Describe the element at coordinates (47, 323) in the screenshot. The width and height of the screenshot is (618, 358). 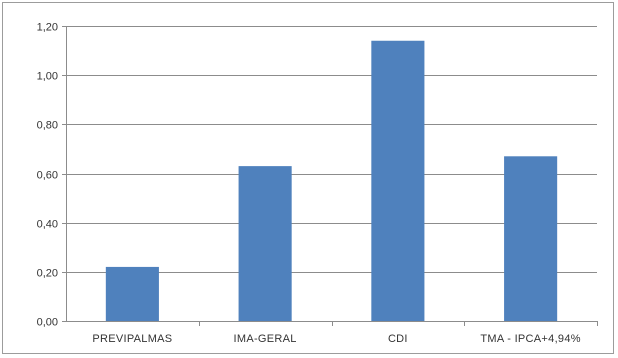
I see `y-tick-label: 0,00` at that location.